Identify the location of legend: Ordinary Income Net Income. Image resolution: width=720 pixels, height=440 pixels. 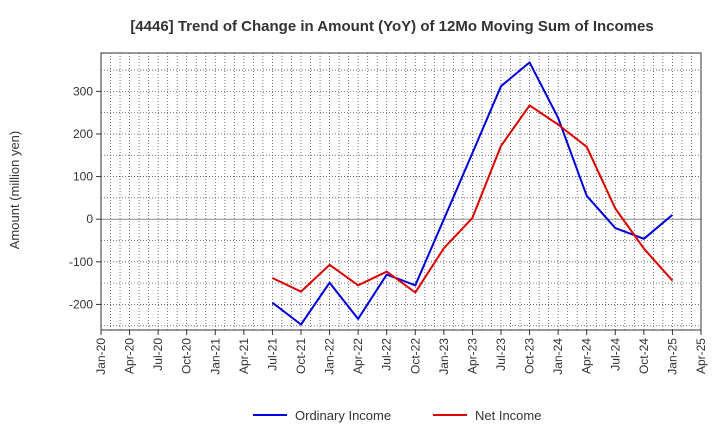
(397, 415).